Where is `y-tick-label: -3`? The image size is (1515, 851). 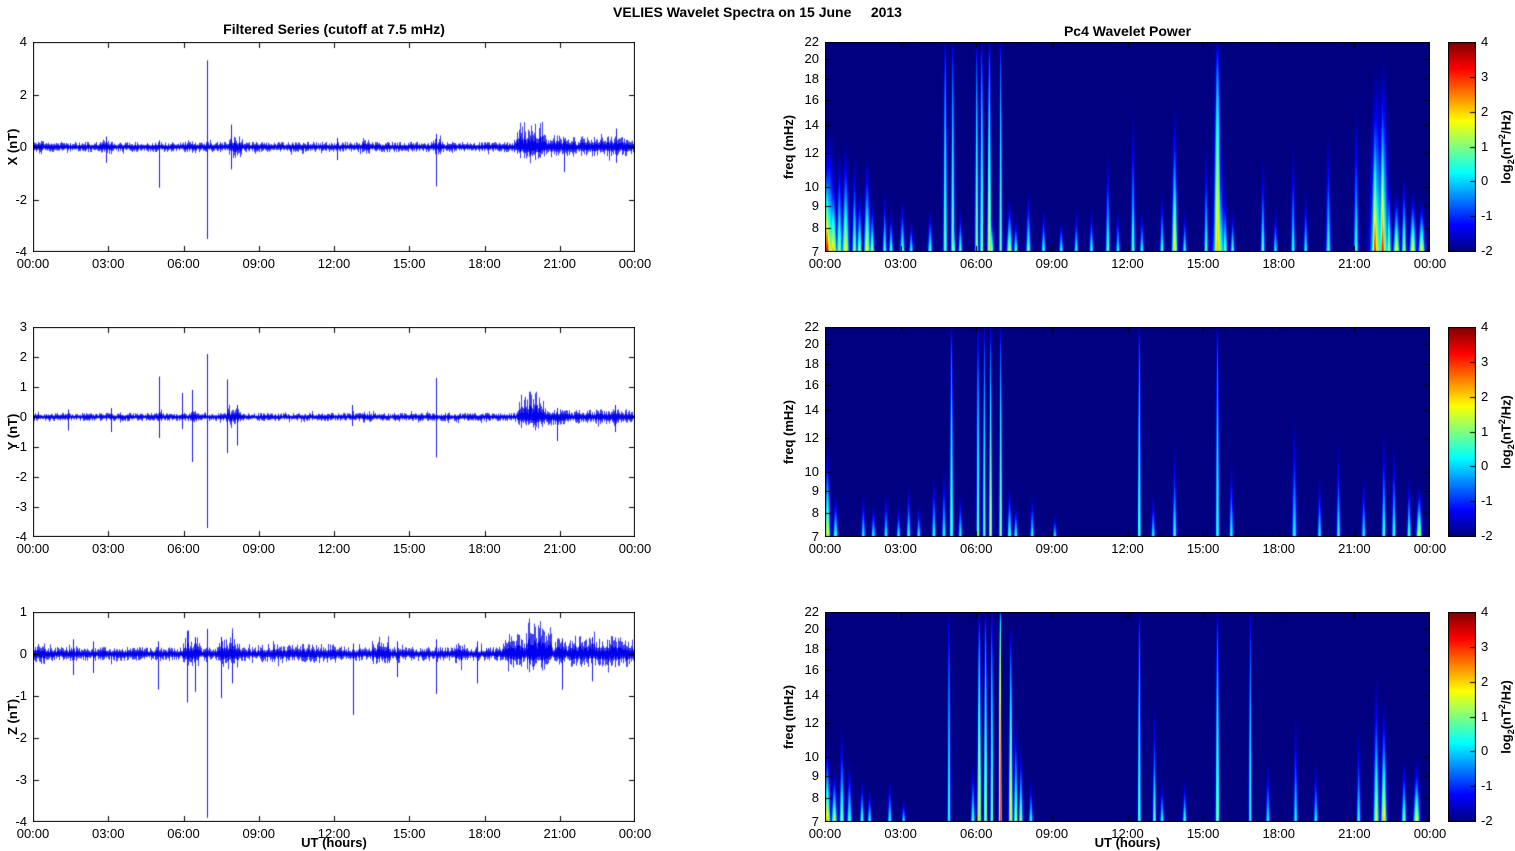
y-tick-label: -3 is located at coordinates (21, 506).